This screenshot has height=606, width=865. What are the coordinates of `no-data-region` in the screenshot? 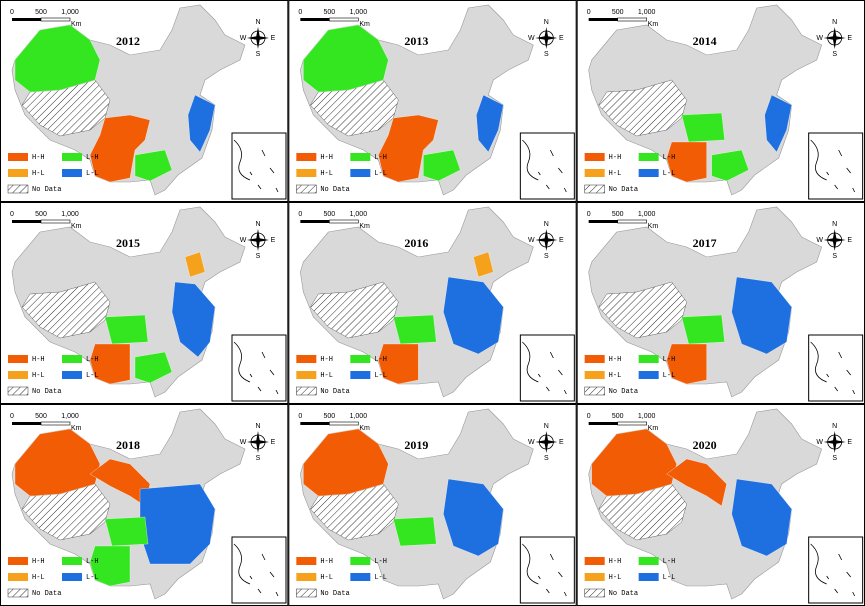 It's located at (66, 310).